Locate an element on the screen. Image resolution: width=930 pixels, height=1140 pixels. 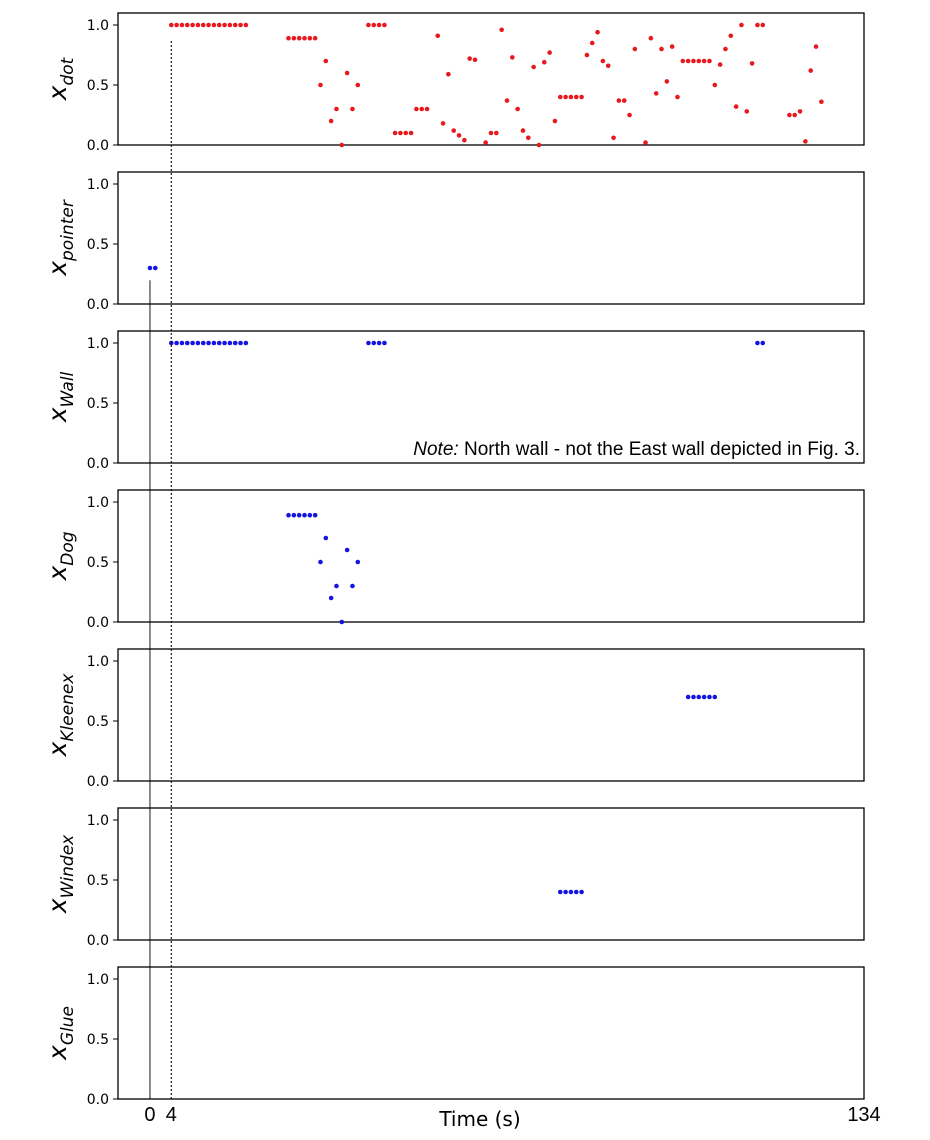
panel-kleenex: 0.0 0.5 1.0 xKleenex is located at coordinates (454, 719).